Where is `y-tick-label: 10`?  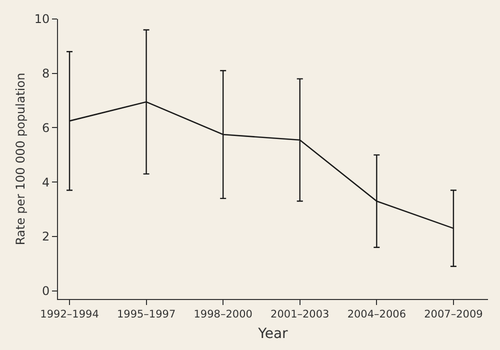
y-tick-label: 10 is located at coordinates (42, 19).